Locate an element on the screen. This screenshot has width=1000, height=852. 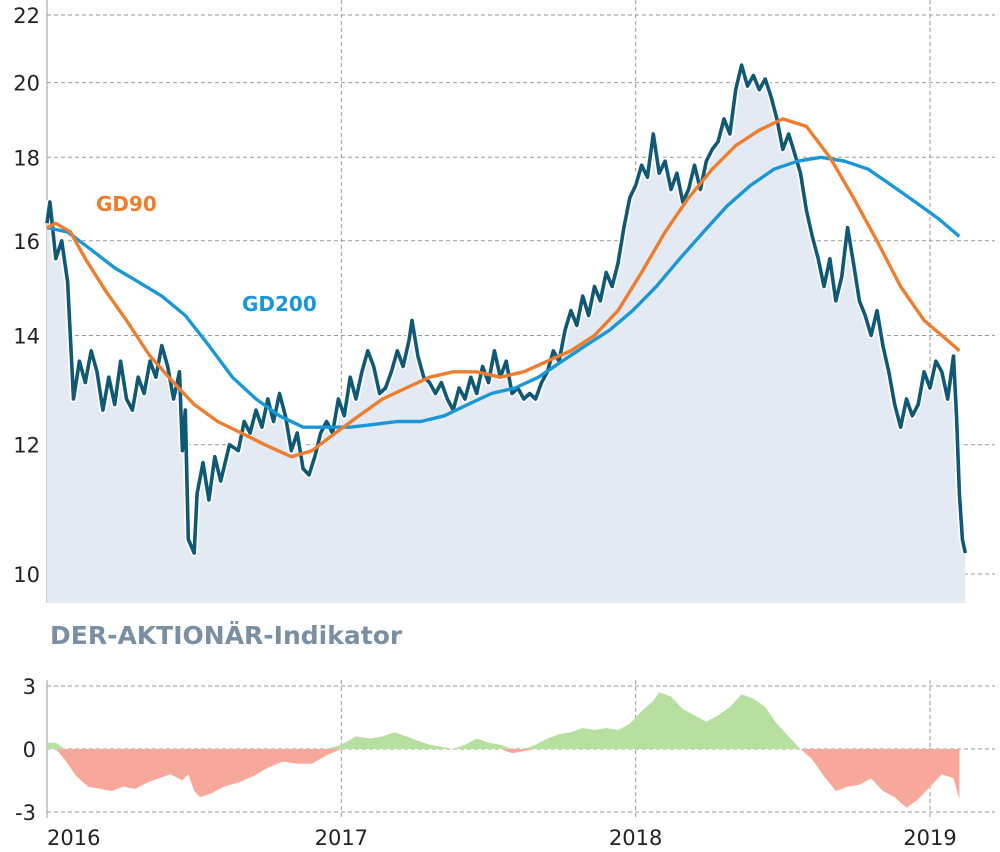
indicator-y-tick-label: 3 is located at coordinates (29, 687).